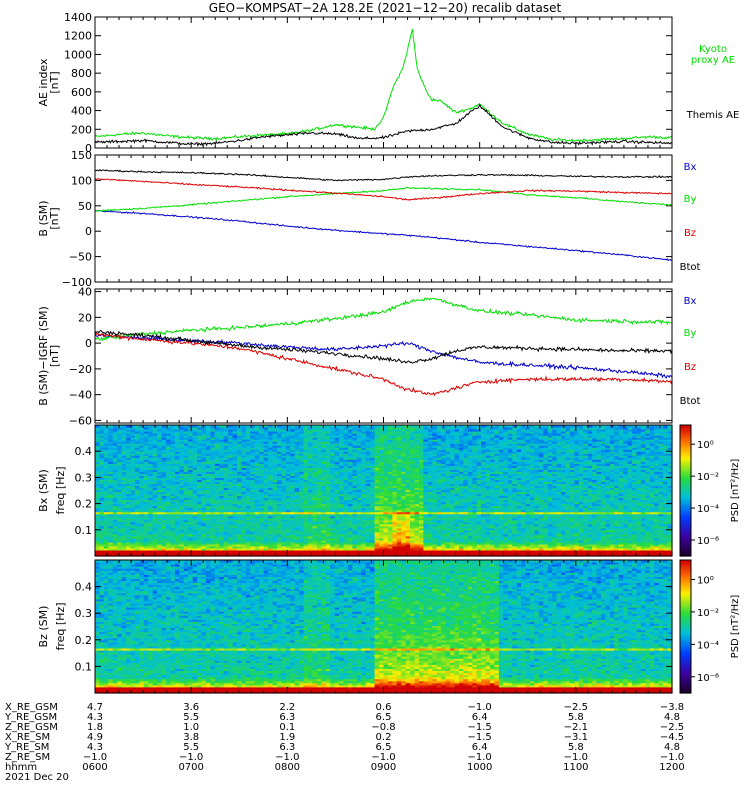  What do you see at coordinates (88, 148) in the screenshot?
I see `y-tick-label: 0` at bounding box center [88, 148].